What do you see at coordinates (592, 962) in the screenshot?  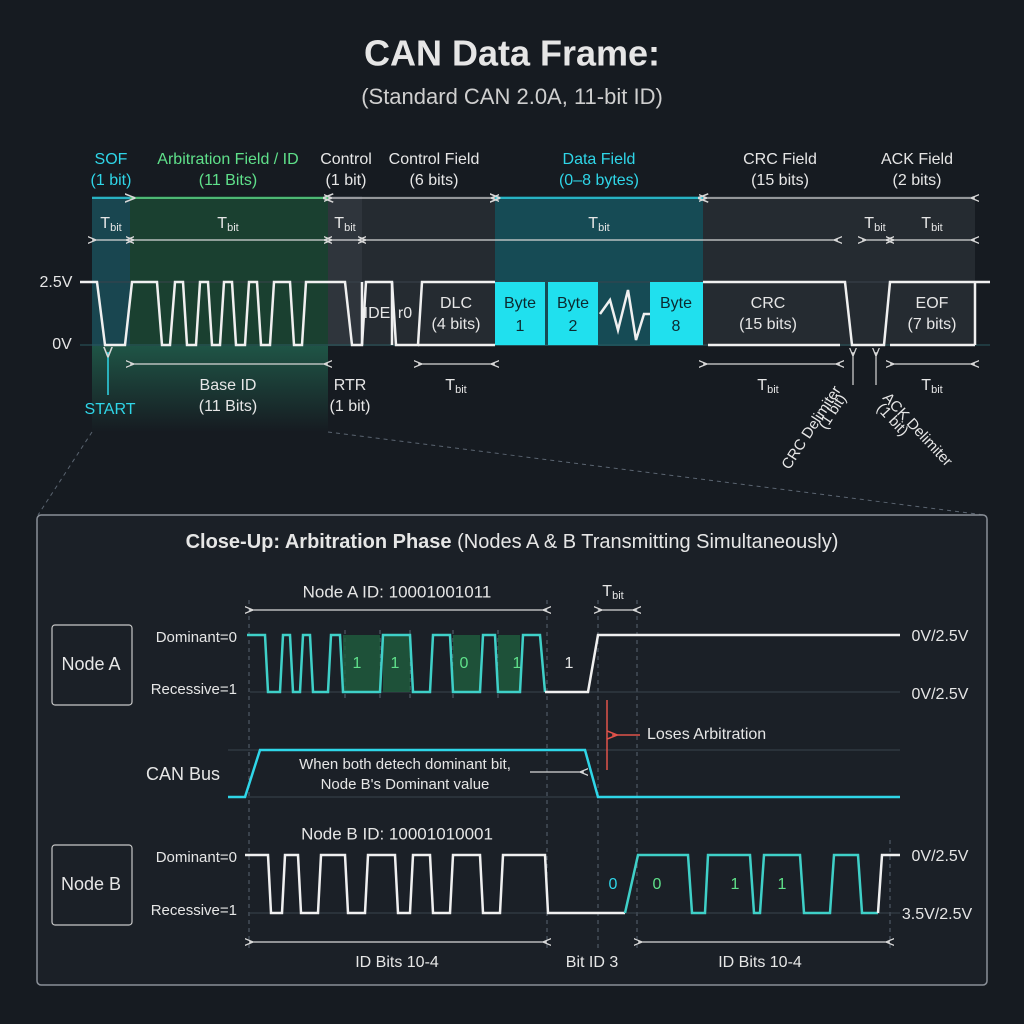 I see `span-label: Bit ID 3` at bounding box center [592, 962].